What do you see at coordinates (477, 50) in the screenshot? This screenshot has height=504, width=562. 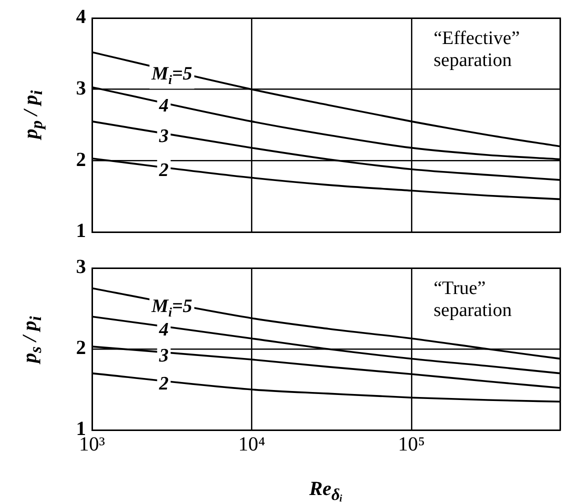 I see `annotation: “Effective” separation` at bounding box center [477, 50].